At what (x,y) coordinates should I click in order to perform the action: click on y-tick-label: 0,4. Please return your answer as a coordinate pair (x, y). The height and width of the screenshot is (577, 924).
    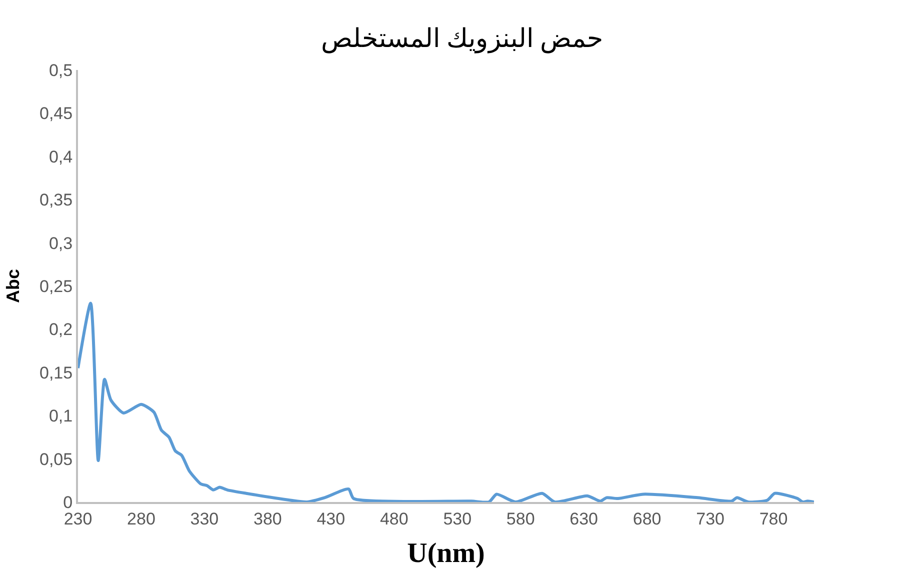
    Looking at the image, I should click on (60, 156).